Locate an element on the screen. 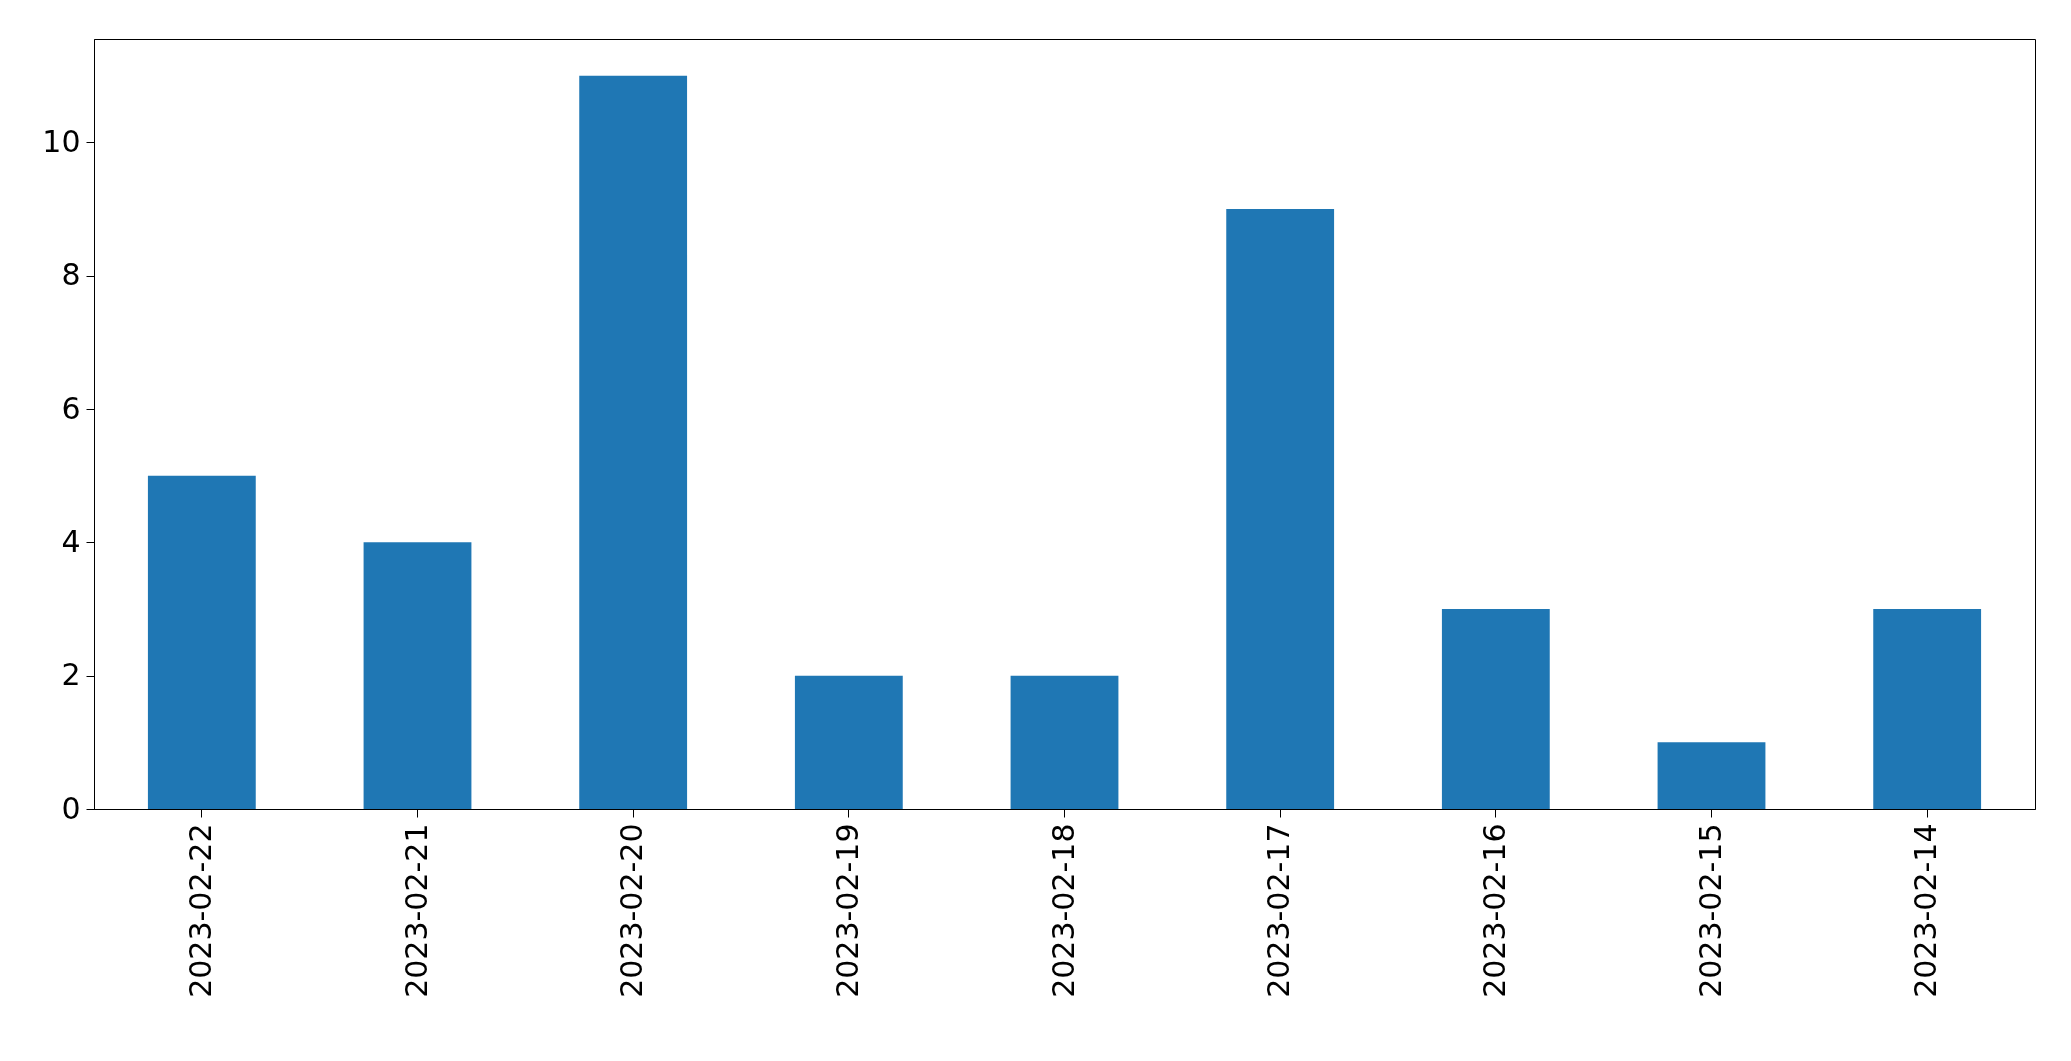 Image resolution: width=2071 pixels, height=1061 pixels. x-tick-label: 2023-02-20 is located at coordinates (632, 910).